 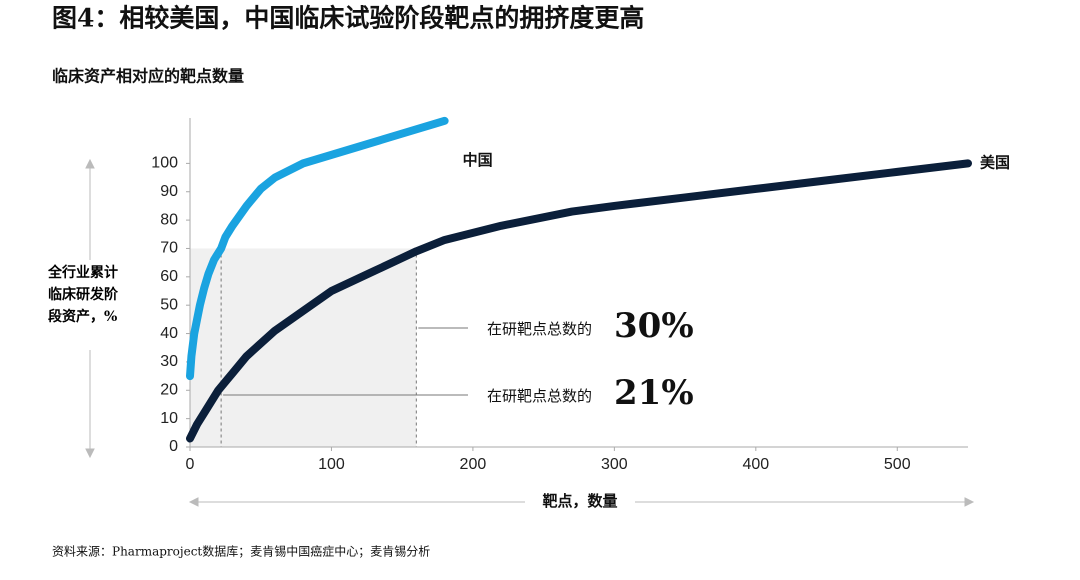 I want to click on chart-title: 图4：相较美国，中国临床试验阶段靶点的拥挤度更高, so click(x=348, y=18).